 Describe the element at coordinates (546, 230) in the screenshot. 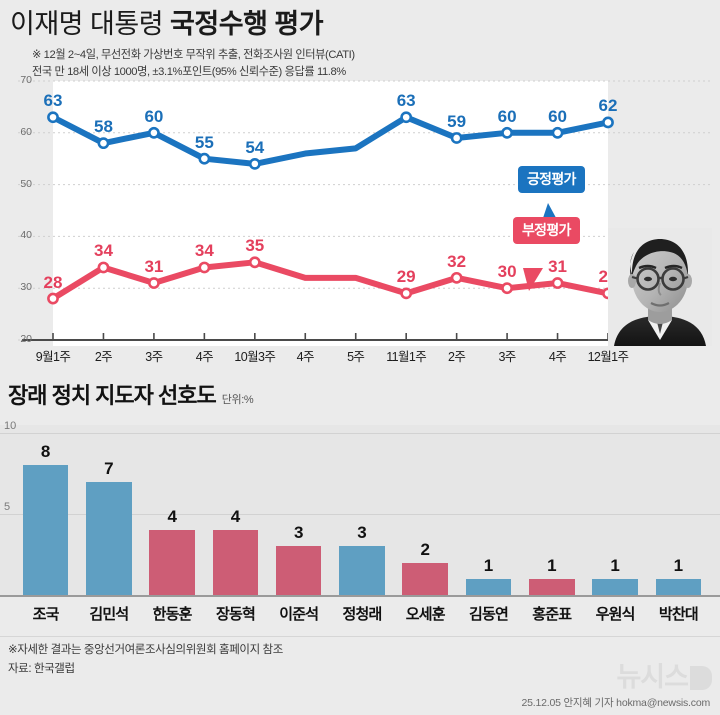

I see `legend-negative-badge: 부정평가` at that location.